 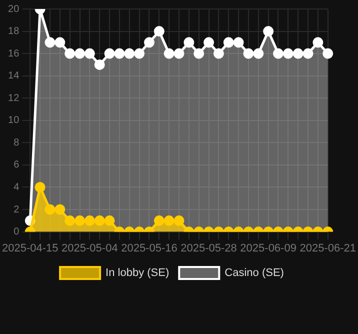 What do you see at coordinates (14, 76) in the screenshot?
I see `y-tick-label: 14` at bounding box center [14, 76].